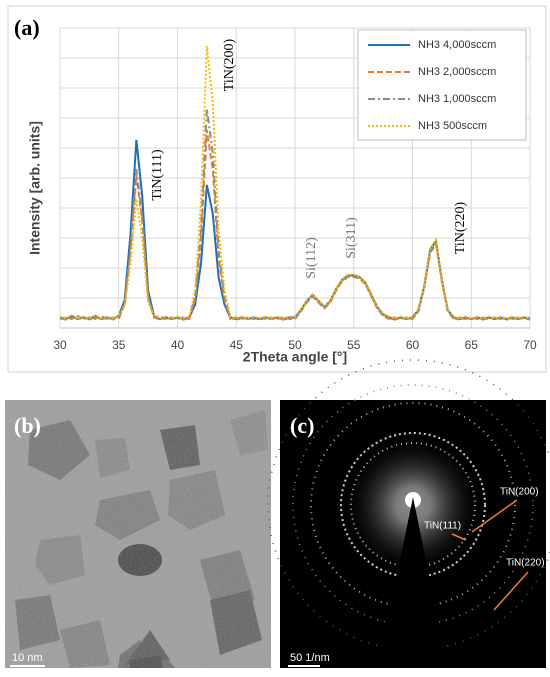  What do you see at coordinates (295, 345) in the screenshot?
I see `x-tick-label: 50` at bounding box center [295, 345].